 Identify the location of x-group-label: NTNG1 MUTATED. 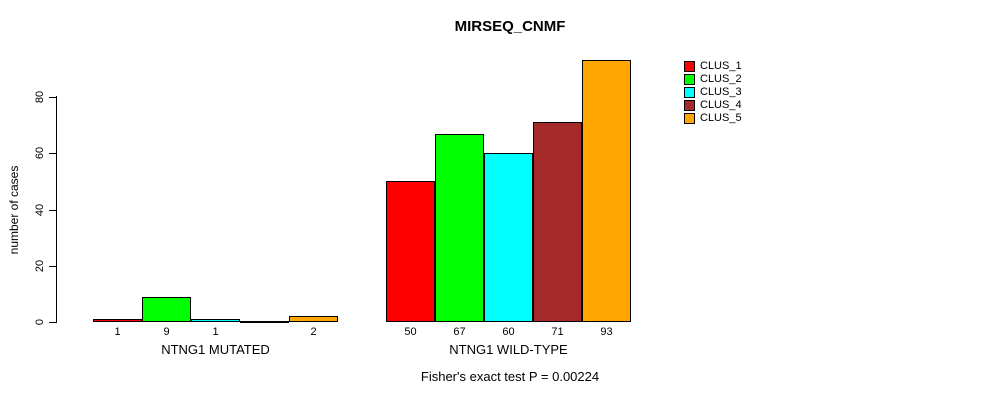
(215, 349).